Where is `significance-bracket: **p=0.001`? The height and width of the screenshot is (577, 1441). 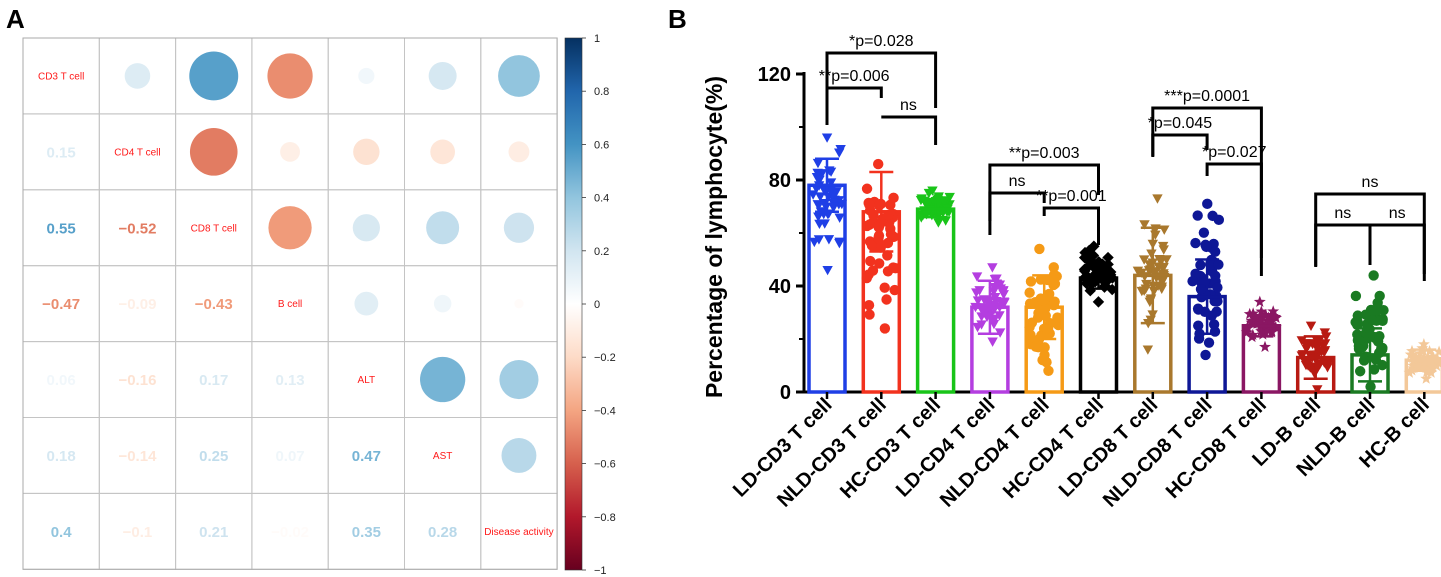
significance-bracket: **p=0.001 is located at coordinates (1071, 216).